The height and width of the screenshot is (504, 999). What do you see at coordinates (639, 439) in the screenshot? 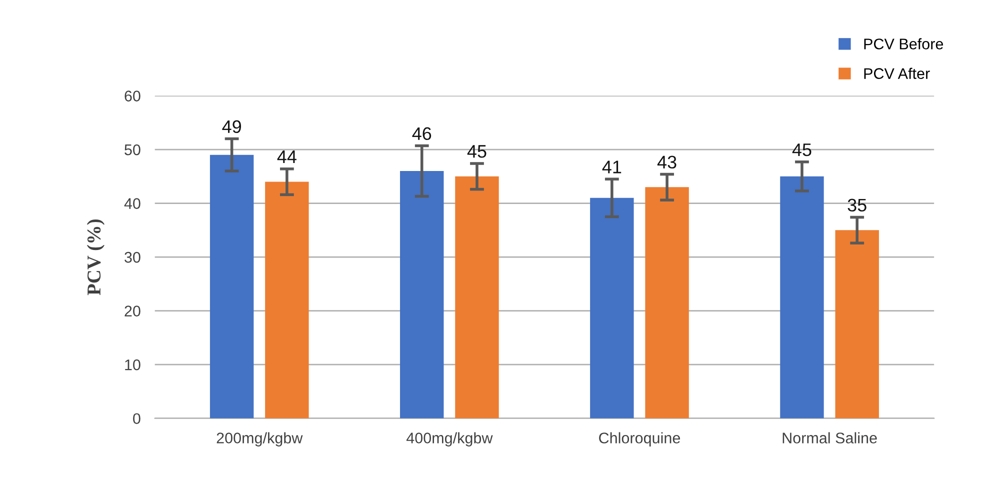
I see `x-tick-label: Chloroquine` at bounding box center [639, 439].